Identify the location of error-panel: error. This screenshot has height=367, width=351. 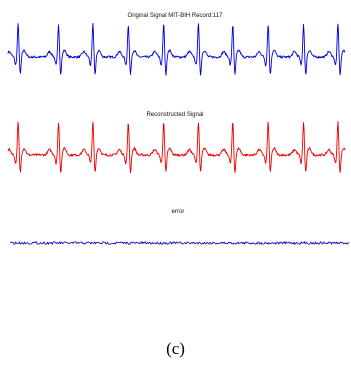
(179, 227).